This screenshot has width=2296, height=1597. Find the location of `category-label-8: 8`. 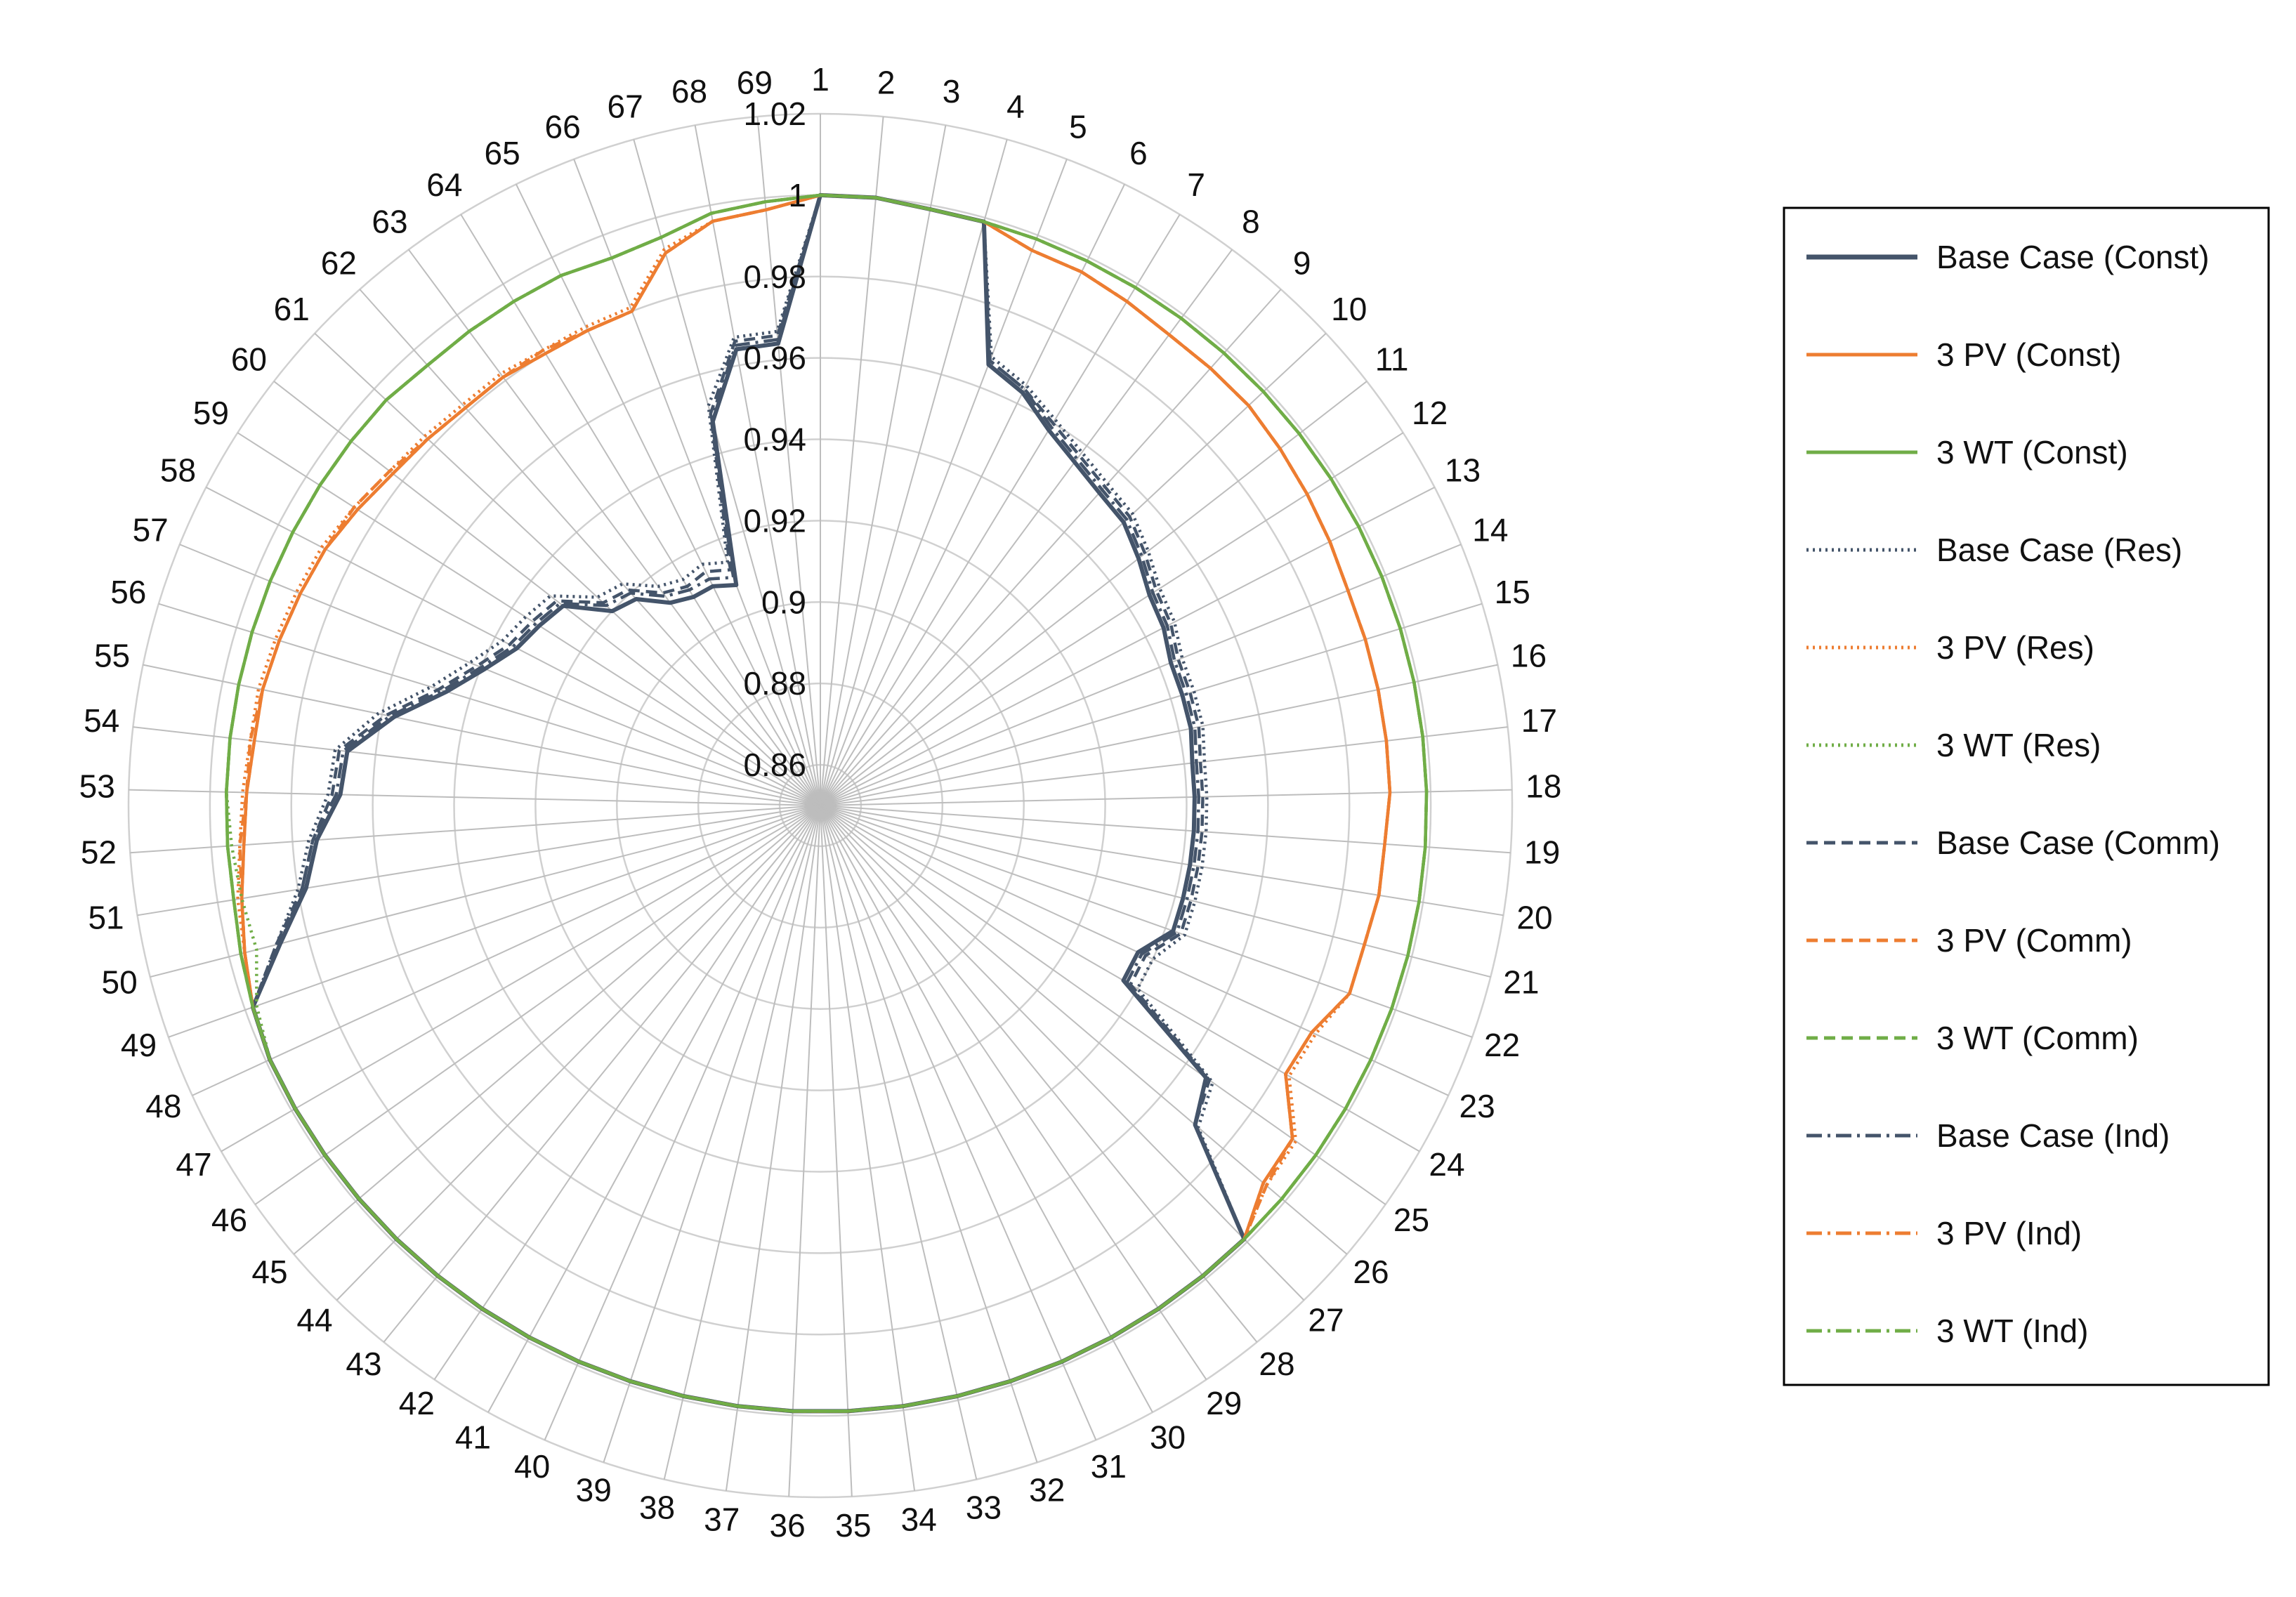

category-label-8: 8 is located at coordinates (1251, 221).